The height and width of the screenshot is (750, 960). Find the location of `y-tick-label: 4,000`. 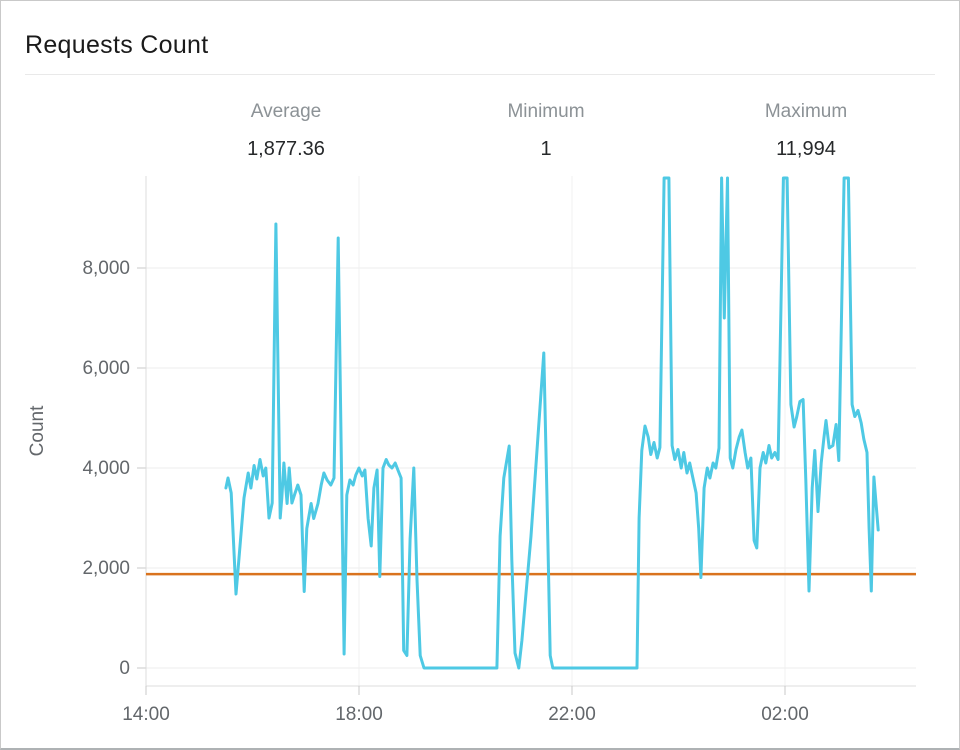

y-tick-label: 4,000 is located at coordinates (106, 468).